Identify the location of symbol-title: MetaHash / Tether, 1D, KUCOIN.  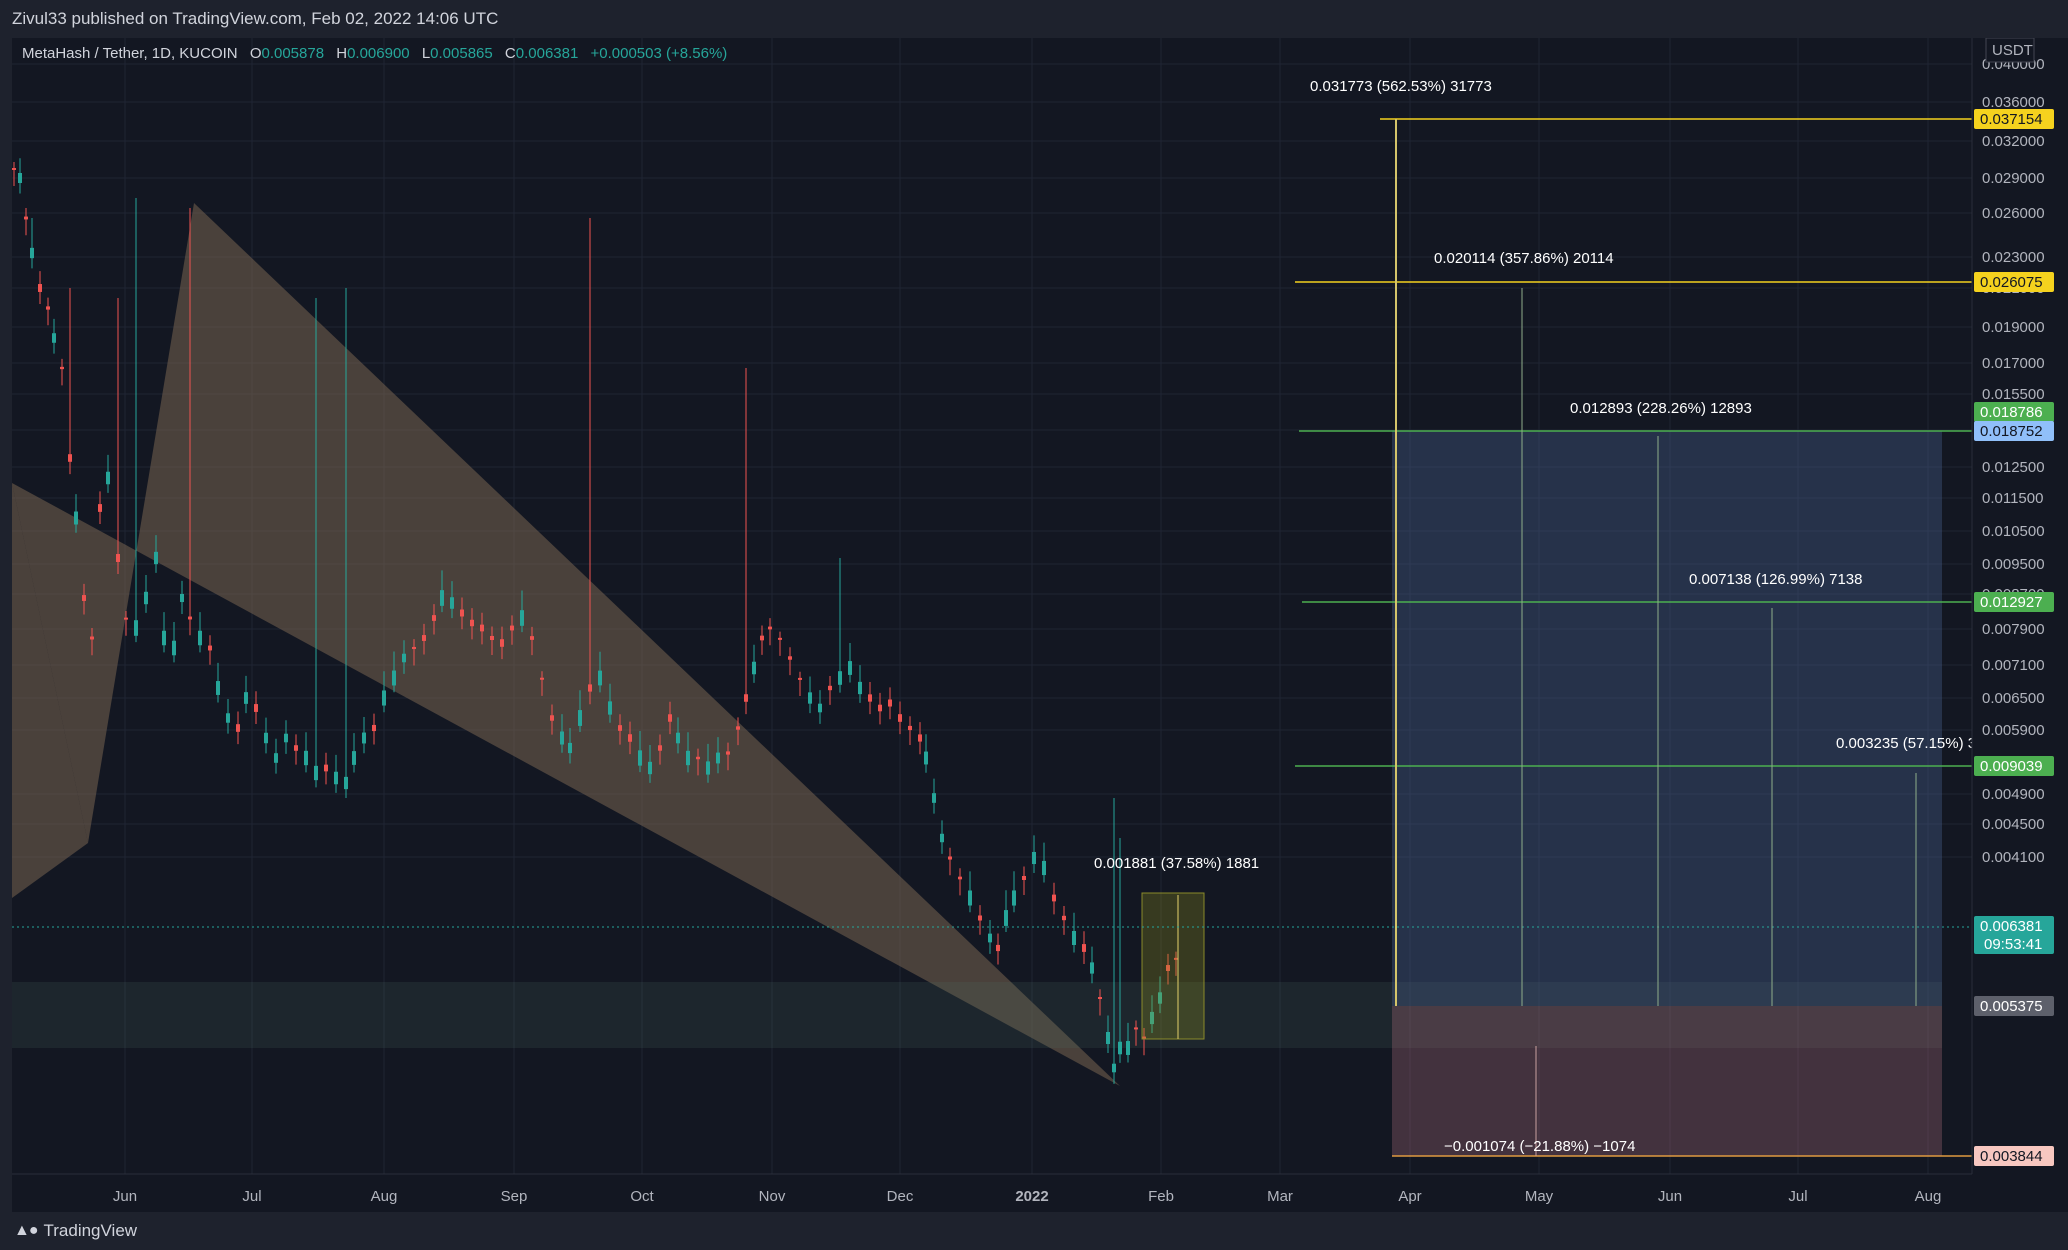
(130, 53).